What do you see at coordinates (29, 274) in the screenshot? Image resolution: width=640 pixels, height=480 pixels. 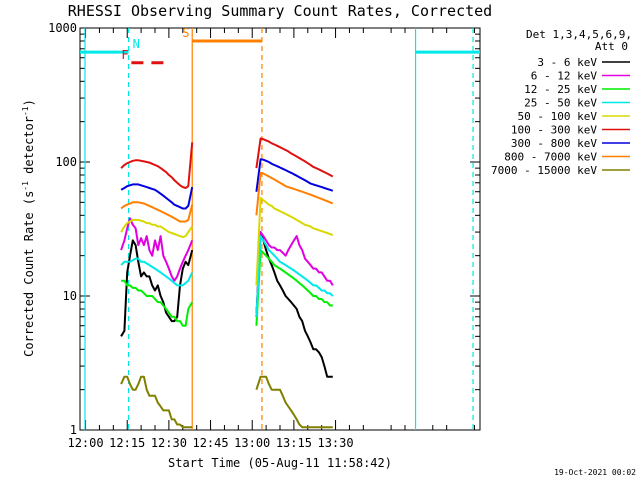 I see `y-axis-label-main: Corrected Count Rate (s` at bounding box center [29, 274].